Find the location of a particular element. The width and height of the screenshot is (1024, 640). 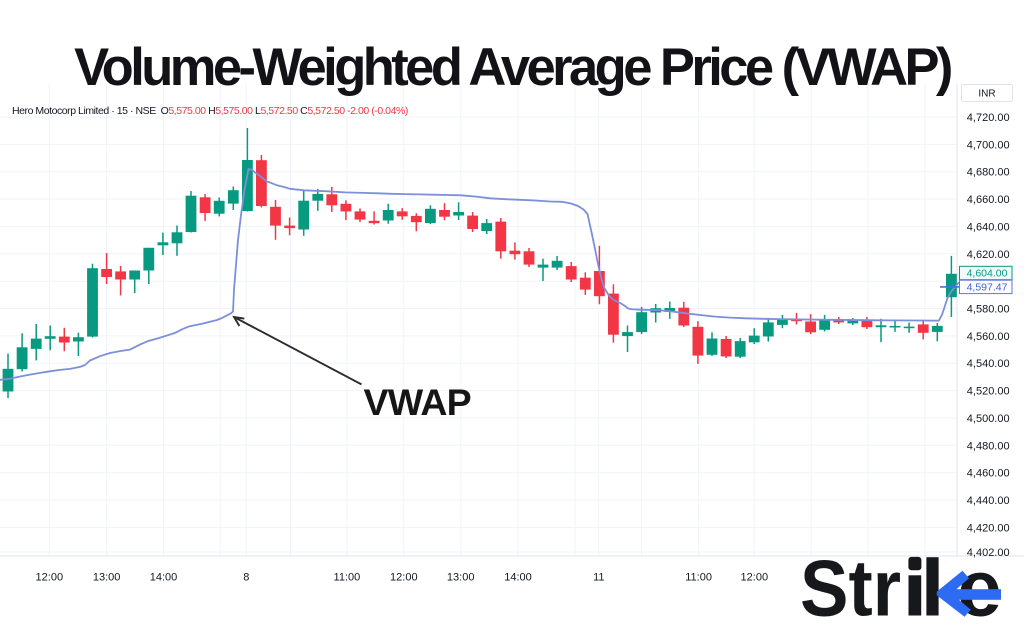

svg-text: 4,597.47 is located at coordinates (987, 288).